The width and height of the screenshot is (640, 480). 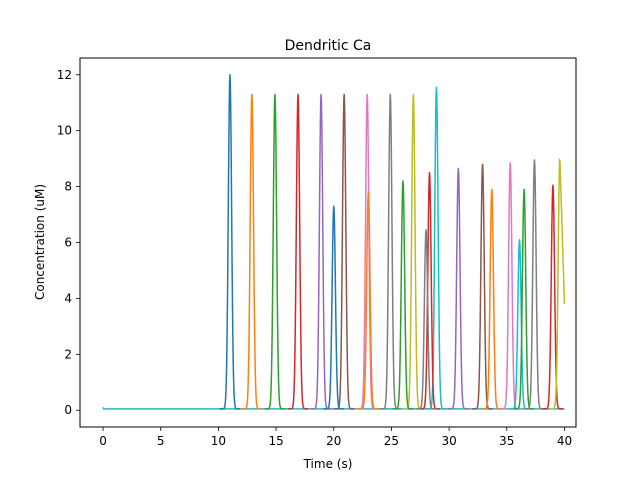 What do you see at coordinates (333, 441) in the screenshot?
I see `x-tick-label: 20` at bounding box center [333, 441].